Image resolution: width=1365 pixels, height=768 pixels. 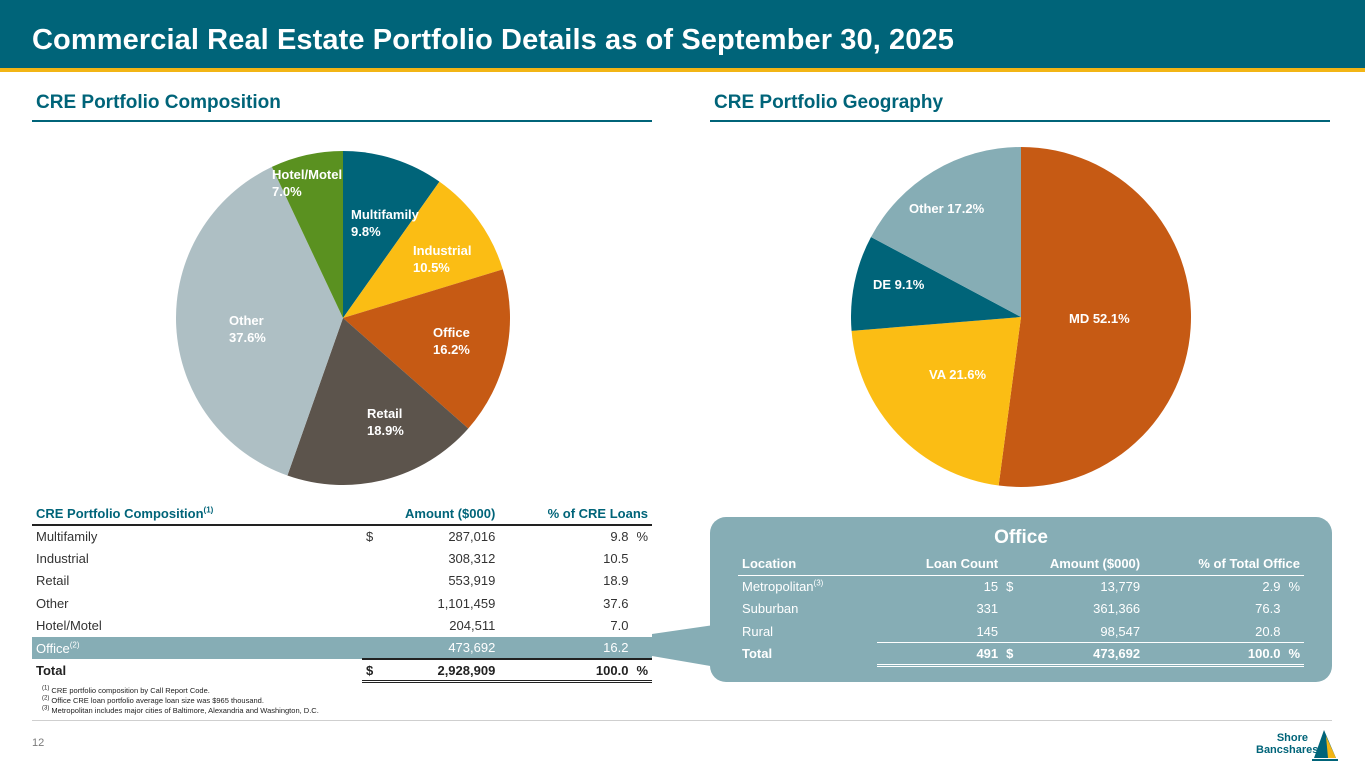 What do you see at coordinates (441, 671) in the screenshot?
I see `row-amount: 2,928,909` at bounding box center [441, 671].